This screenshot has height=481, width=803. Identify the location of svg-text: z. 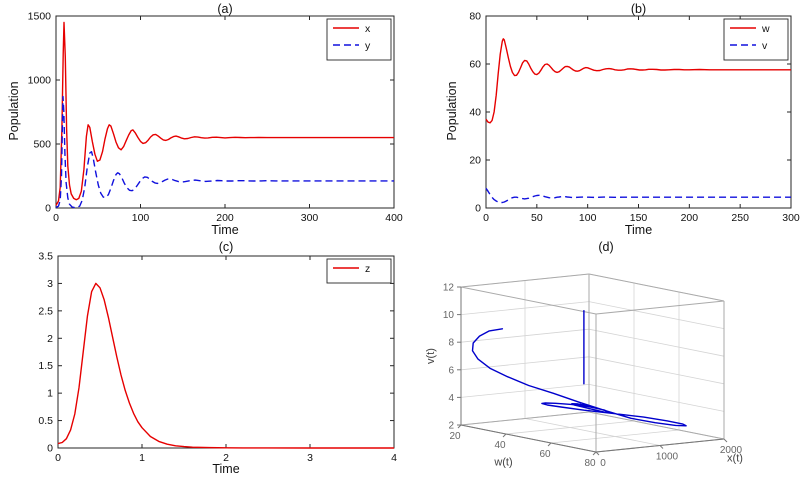
(367, 269).